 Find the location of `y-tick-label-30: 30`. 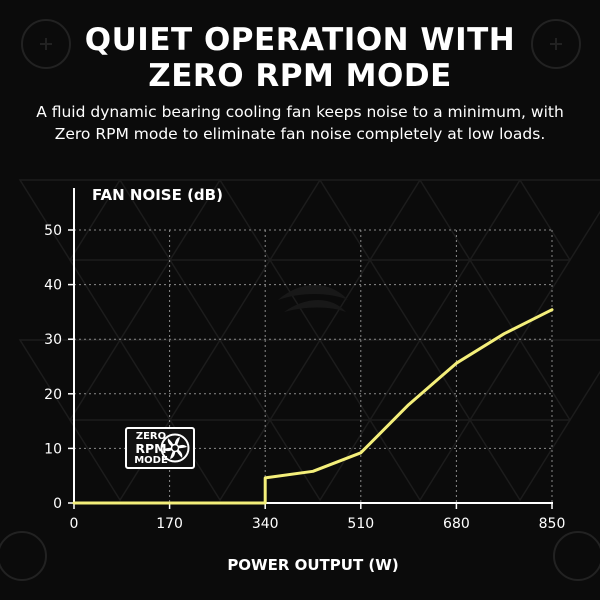

y-tick-label-30: 30 is located at coordinates (53, 340).